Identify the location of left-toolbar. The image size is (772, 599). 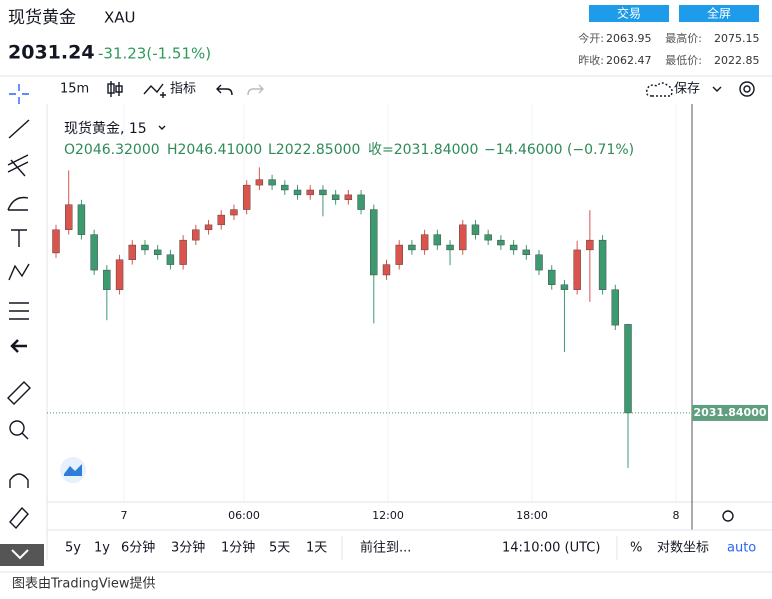
(19, 307).